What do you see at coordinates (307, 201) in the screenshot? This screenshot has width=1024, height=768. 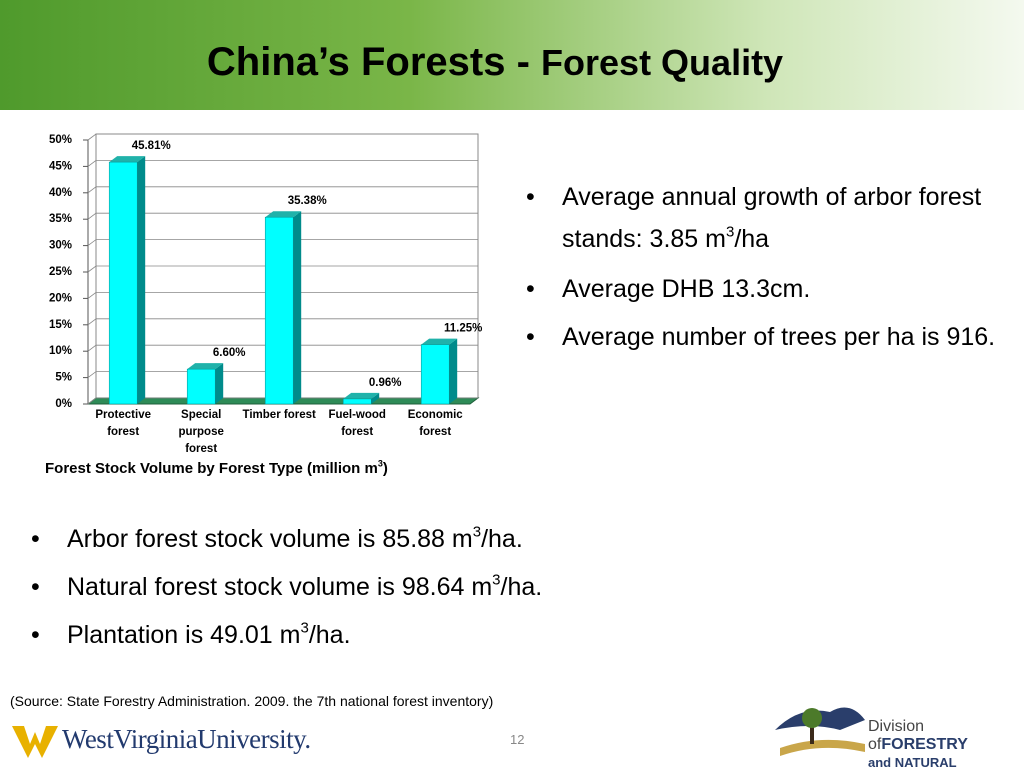 I see `data-label: 35.38%` at bounding box center [307, 201].